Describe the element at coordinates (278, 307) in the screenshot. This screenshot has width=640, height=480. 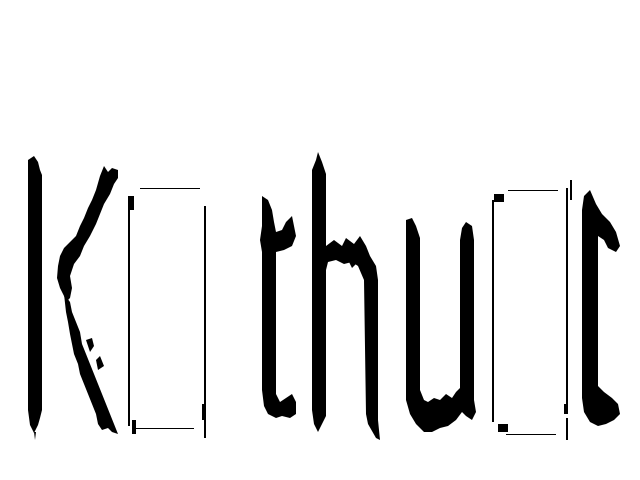
I see `glyph-t` at that location.